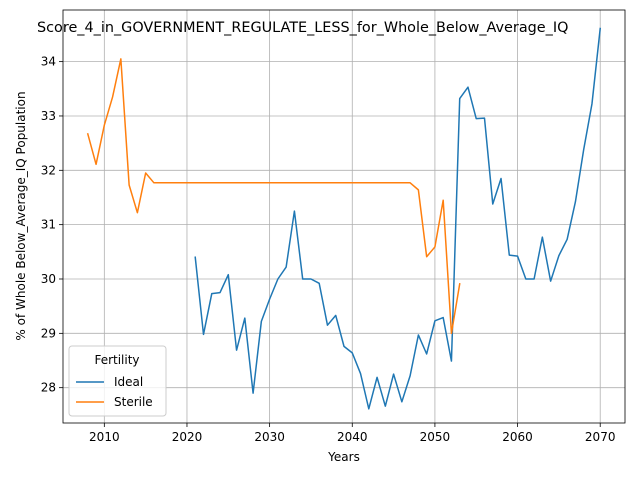 This screenshot has width=640, height=480. What do you see at coordinates (48, 333) in the screenshot?
I see `y-tick-label: 29` at bounding box center [48, 333].